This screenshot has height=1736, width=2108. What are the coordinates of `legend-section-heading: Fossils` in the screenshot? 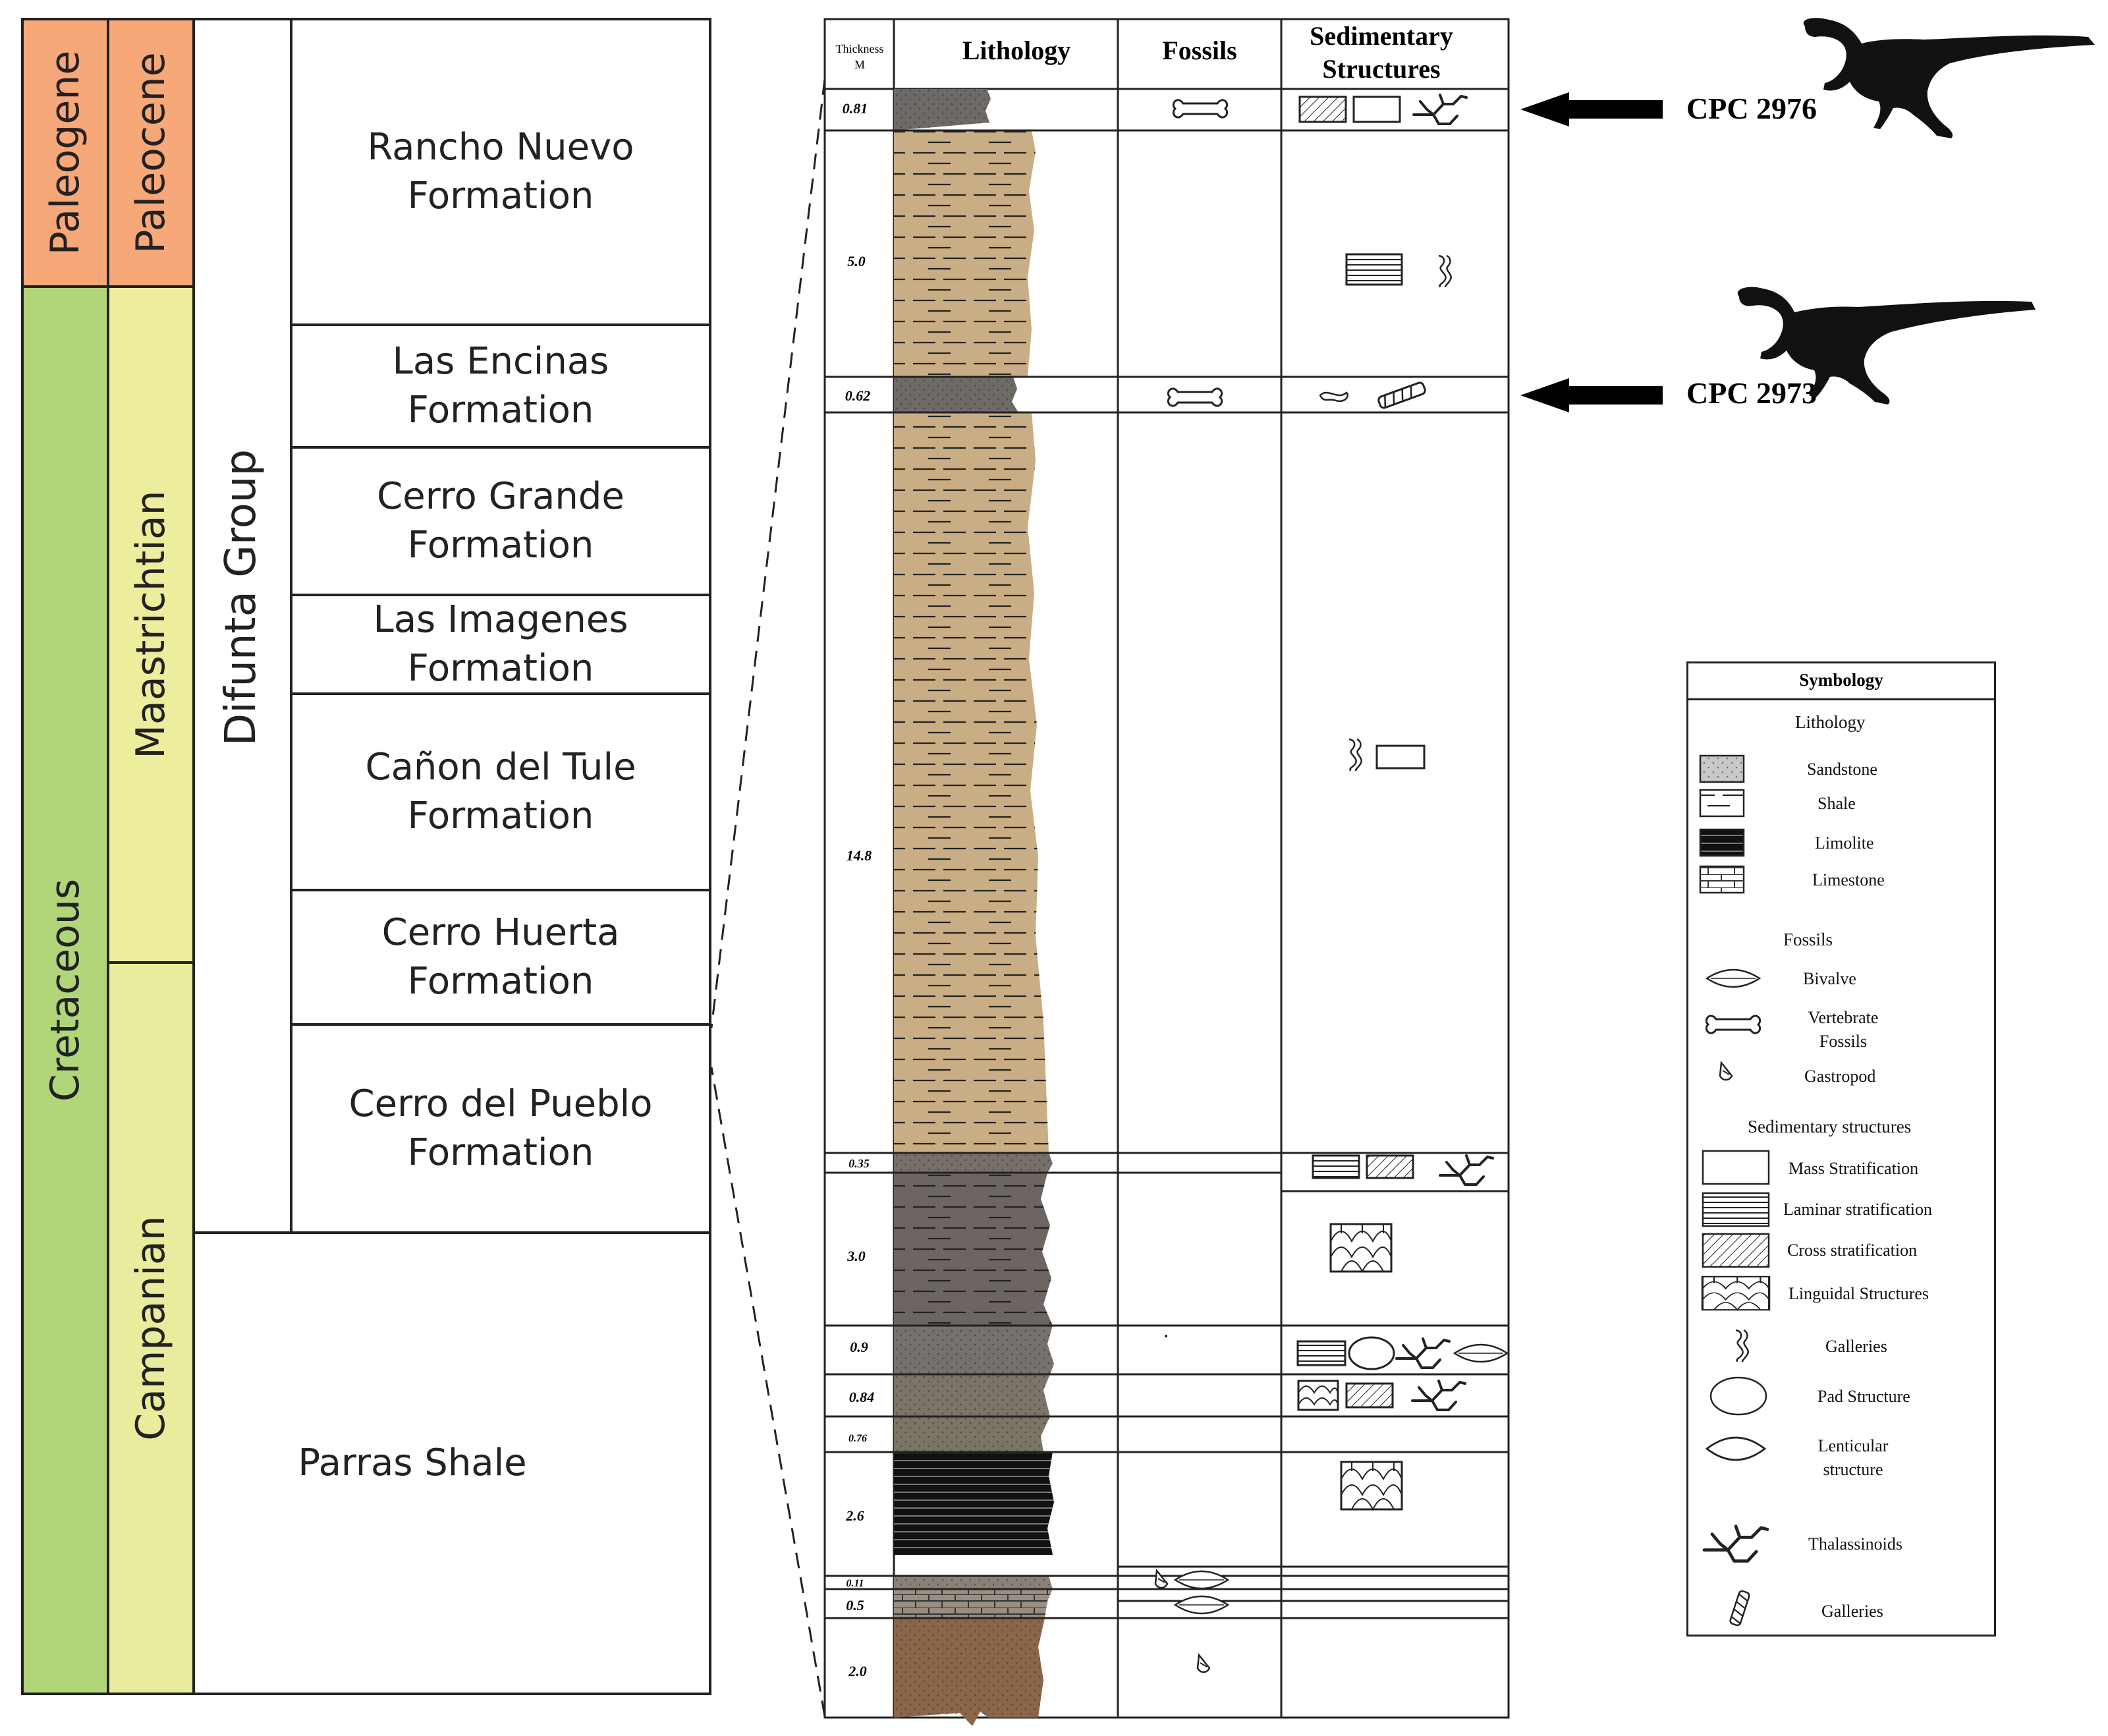 It's located at (1808, 939).